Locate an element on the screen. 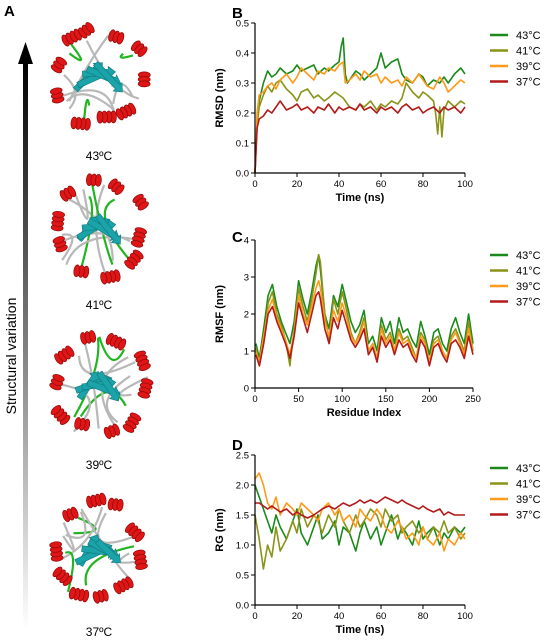 Image resolution: width=550 pixels, height=642 pixels. structure-label-37: 37ºC is located at coordinates (99, 632).